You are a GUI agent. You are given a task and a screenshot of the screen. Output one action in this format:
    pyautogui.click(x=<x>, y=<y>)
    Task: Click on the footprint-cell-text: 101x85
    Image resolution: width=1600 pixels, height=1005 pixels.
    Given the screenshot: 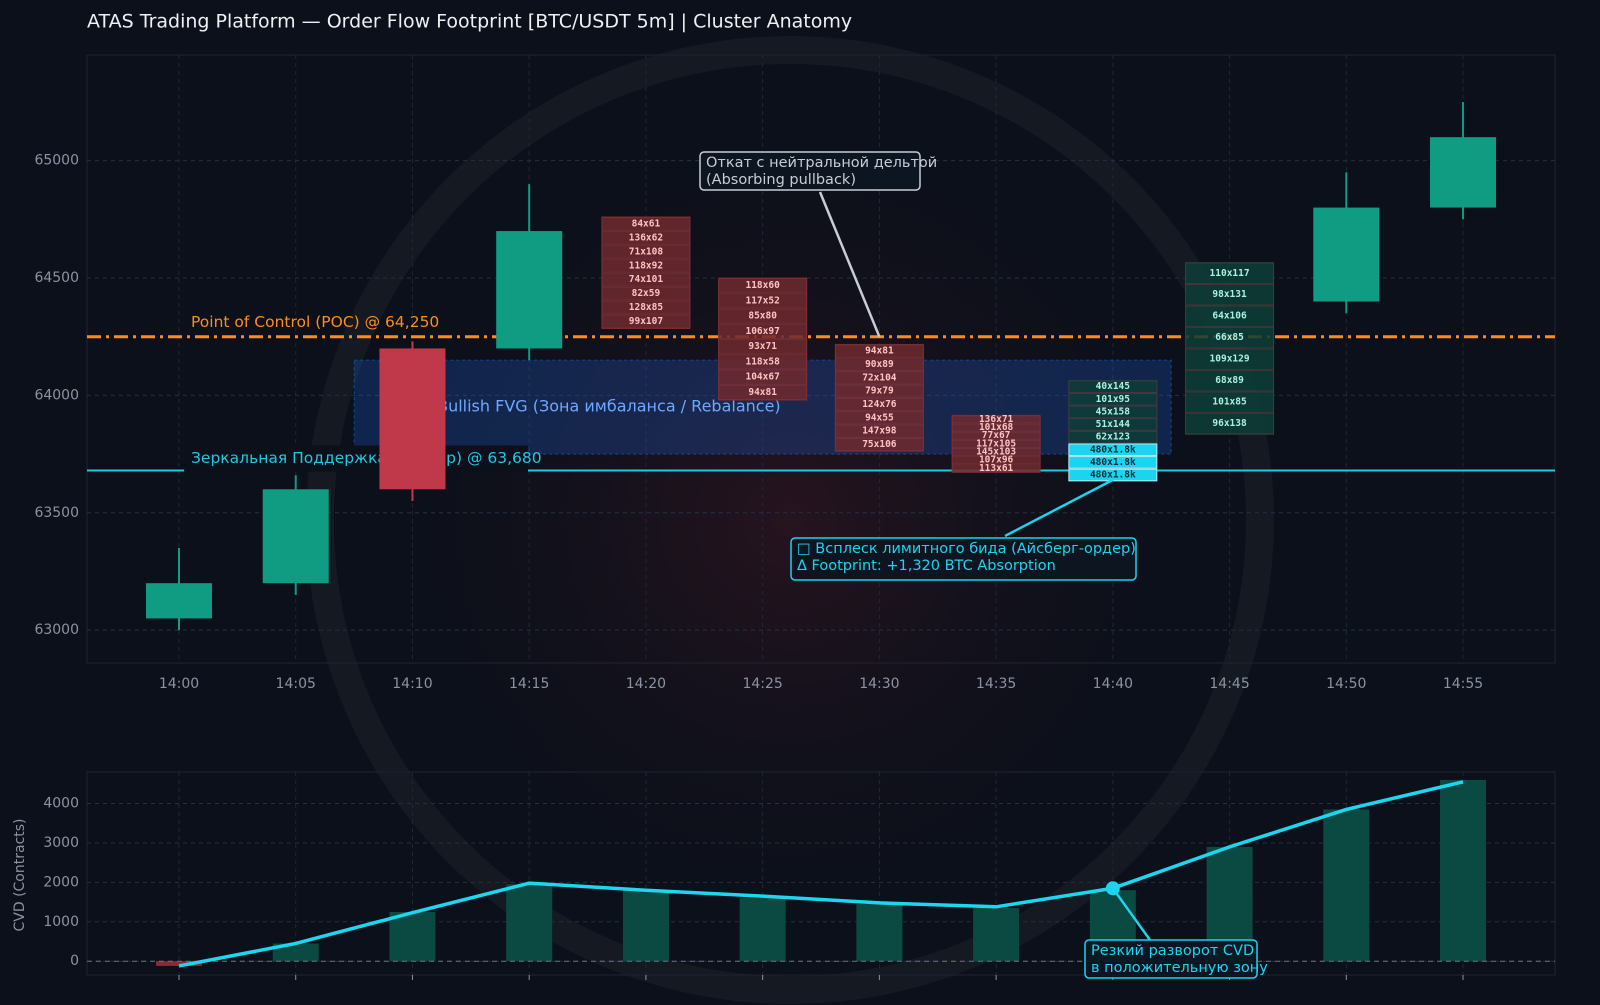 What is the action you would take?
    pyautogui.click(x=1229, y=402)
    